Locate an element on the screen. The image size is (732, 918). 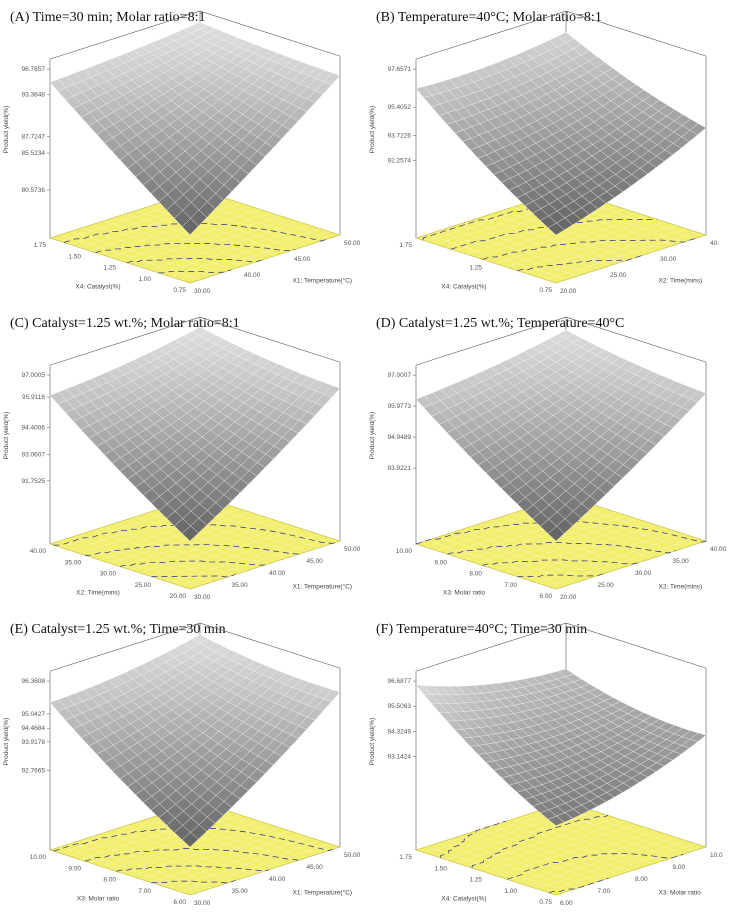
x-tick-label: 10.0 is located at coordinates (716, 855).